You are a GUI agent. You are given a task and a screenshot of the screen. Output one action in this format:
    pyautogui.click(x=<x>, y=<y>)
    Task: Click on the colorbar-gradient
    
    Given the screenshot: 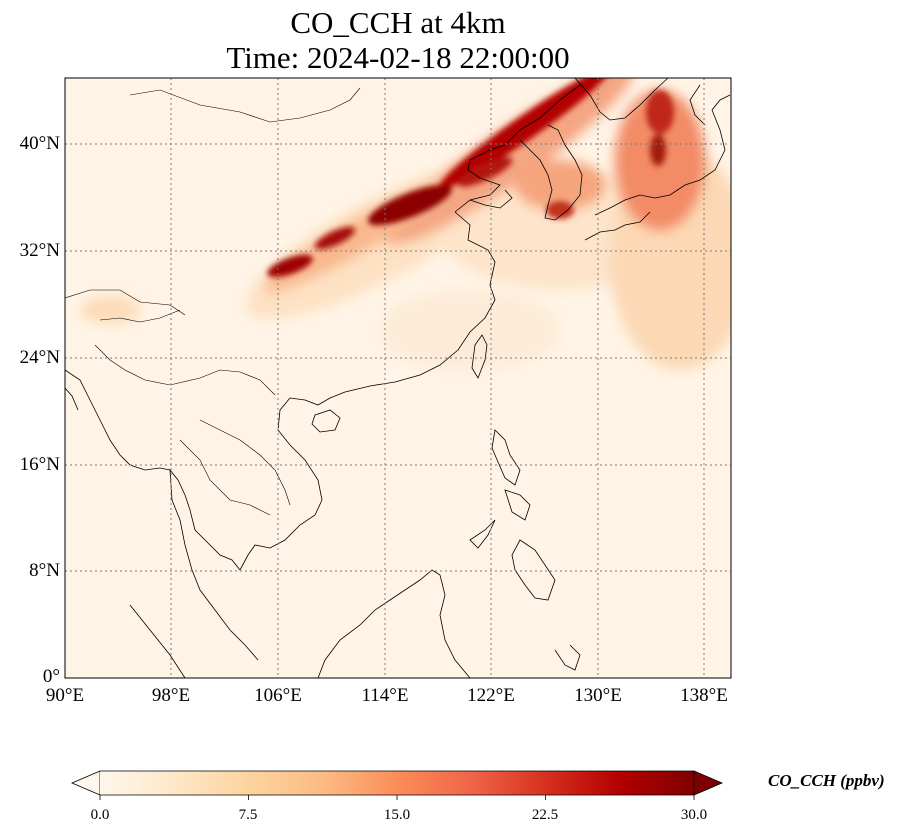 What is the action you would take?
    pyautogui.click(x=397, y=783)
    